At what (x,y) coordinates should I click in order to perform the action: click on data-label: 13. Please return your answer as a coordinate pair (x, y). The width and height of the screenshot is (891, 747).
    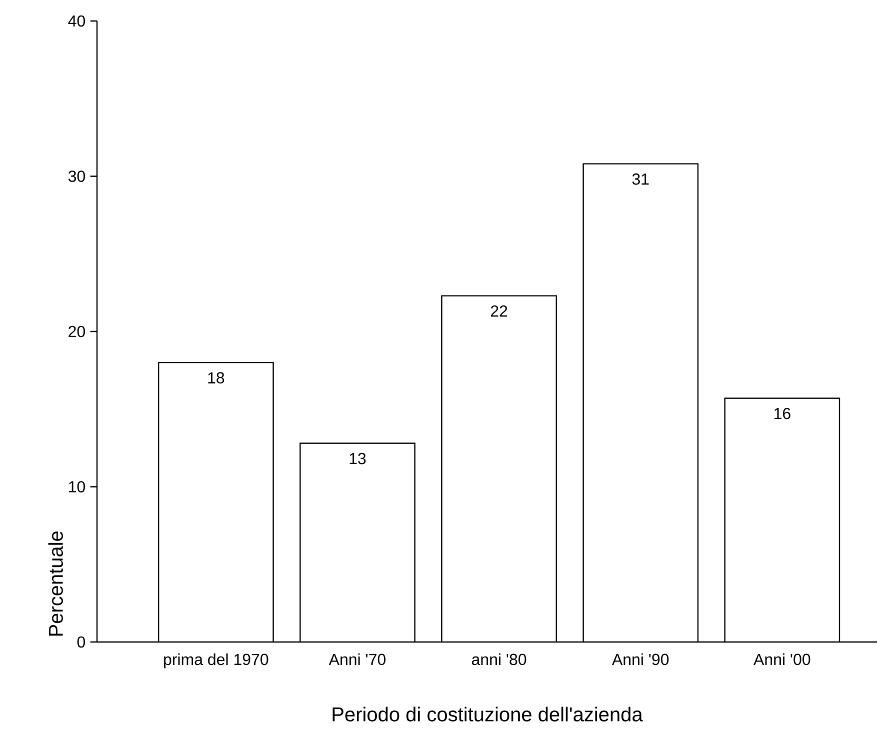
    Looking at the image, I should click on (358, 458).